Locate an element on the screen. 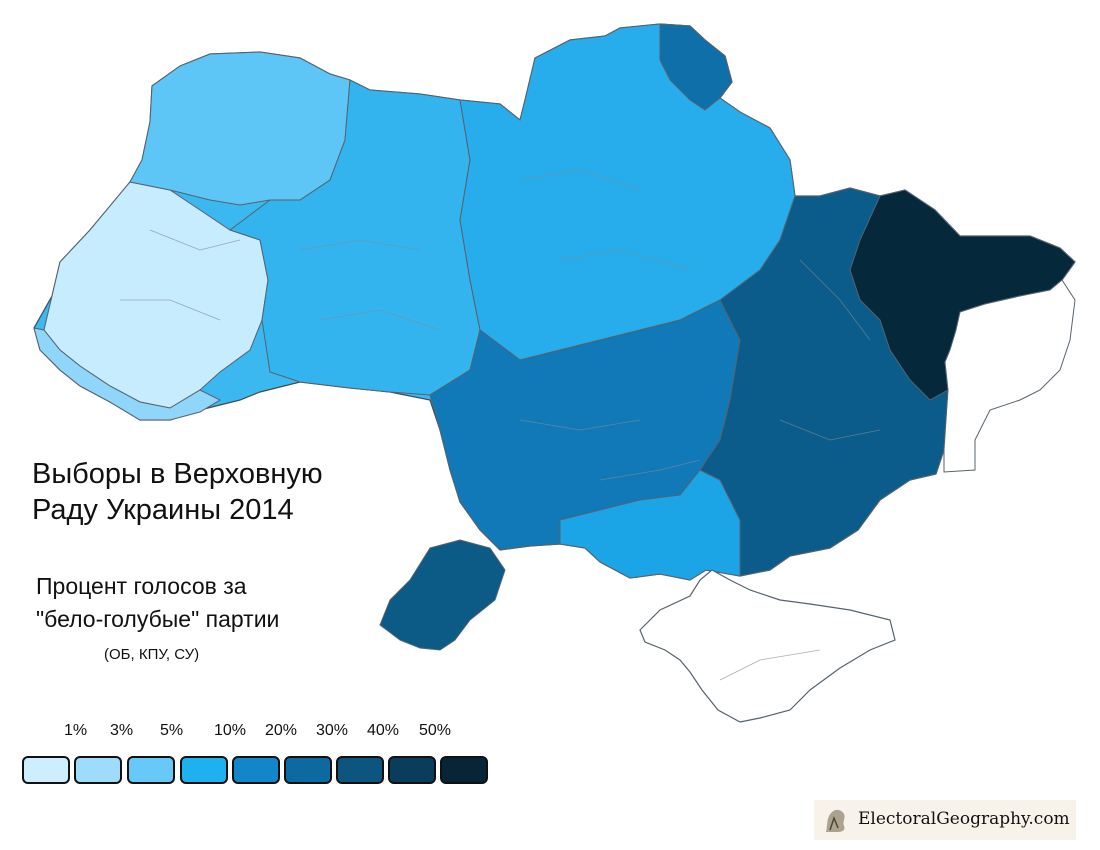 This screenshot has height=850, width=1100. legend-labels: 1% 3% 5% 10% 20% 30% 40% 50% is located at coordinates (260, 733).